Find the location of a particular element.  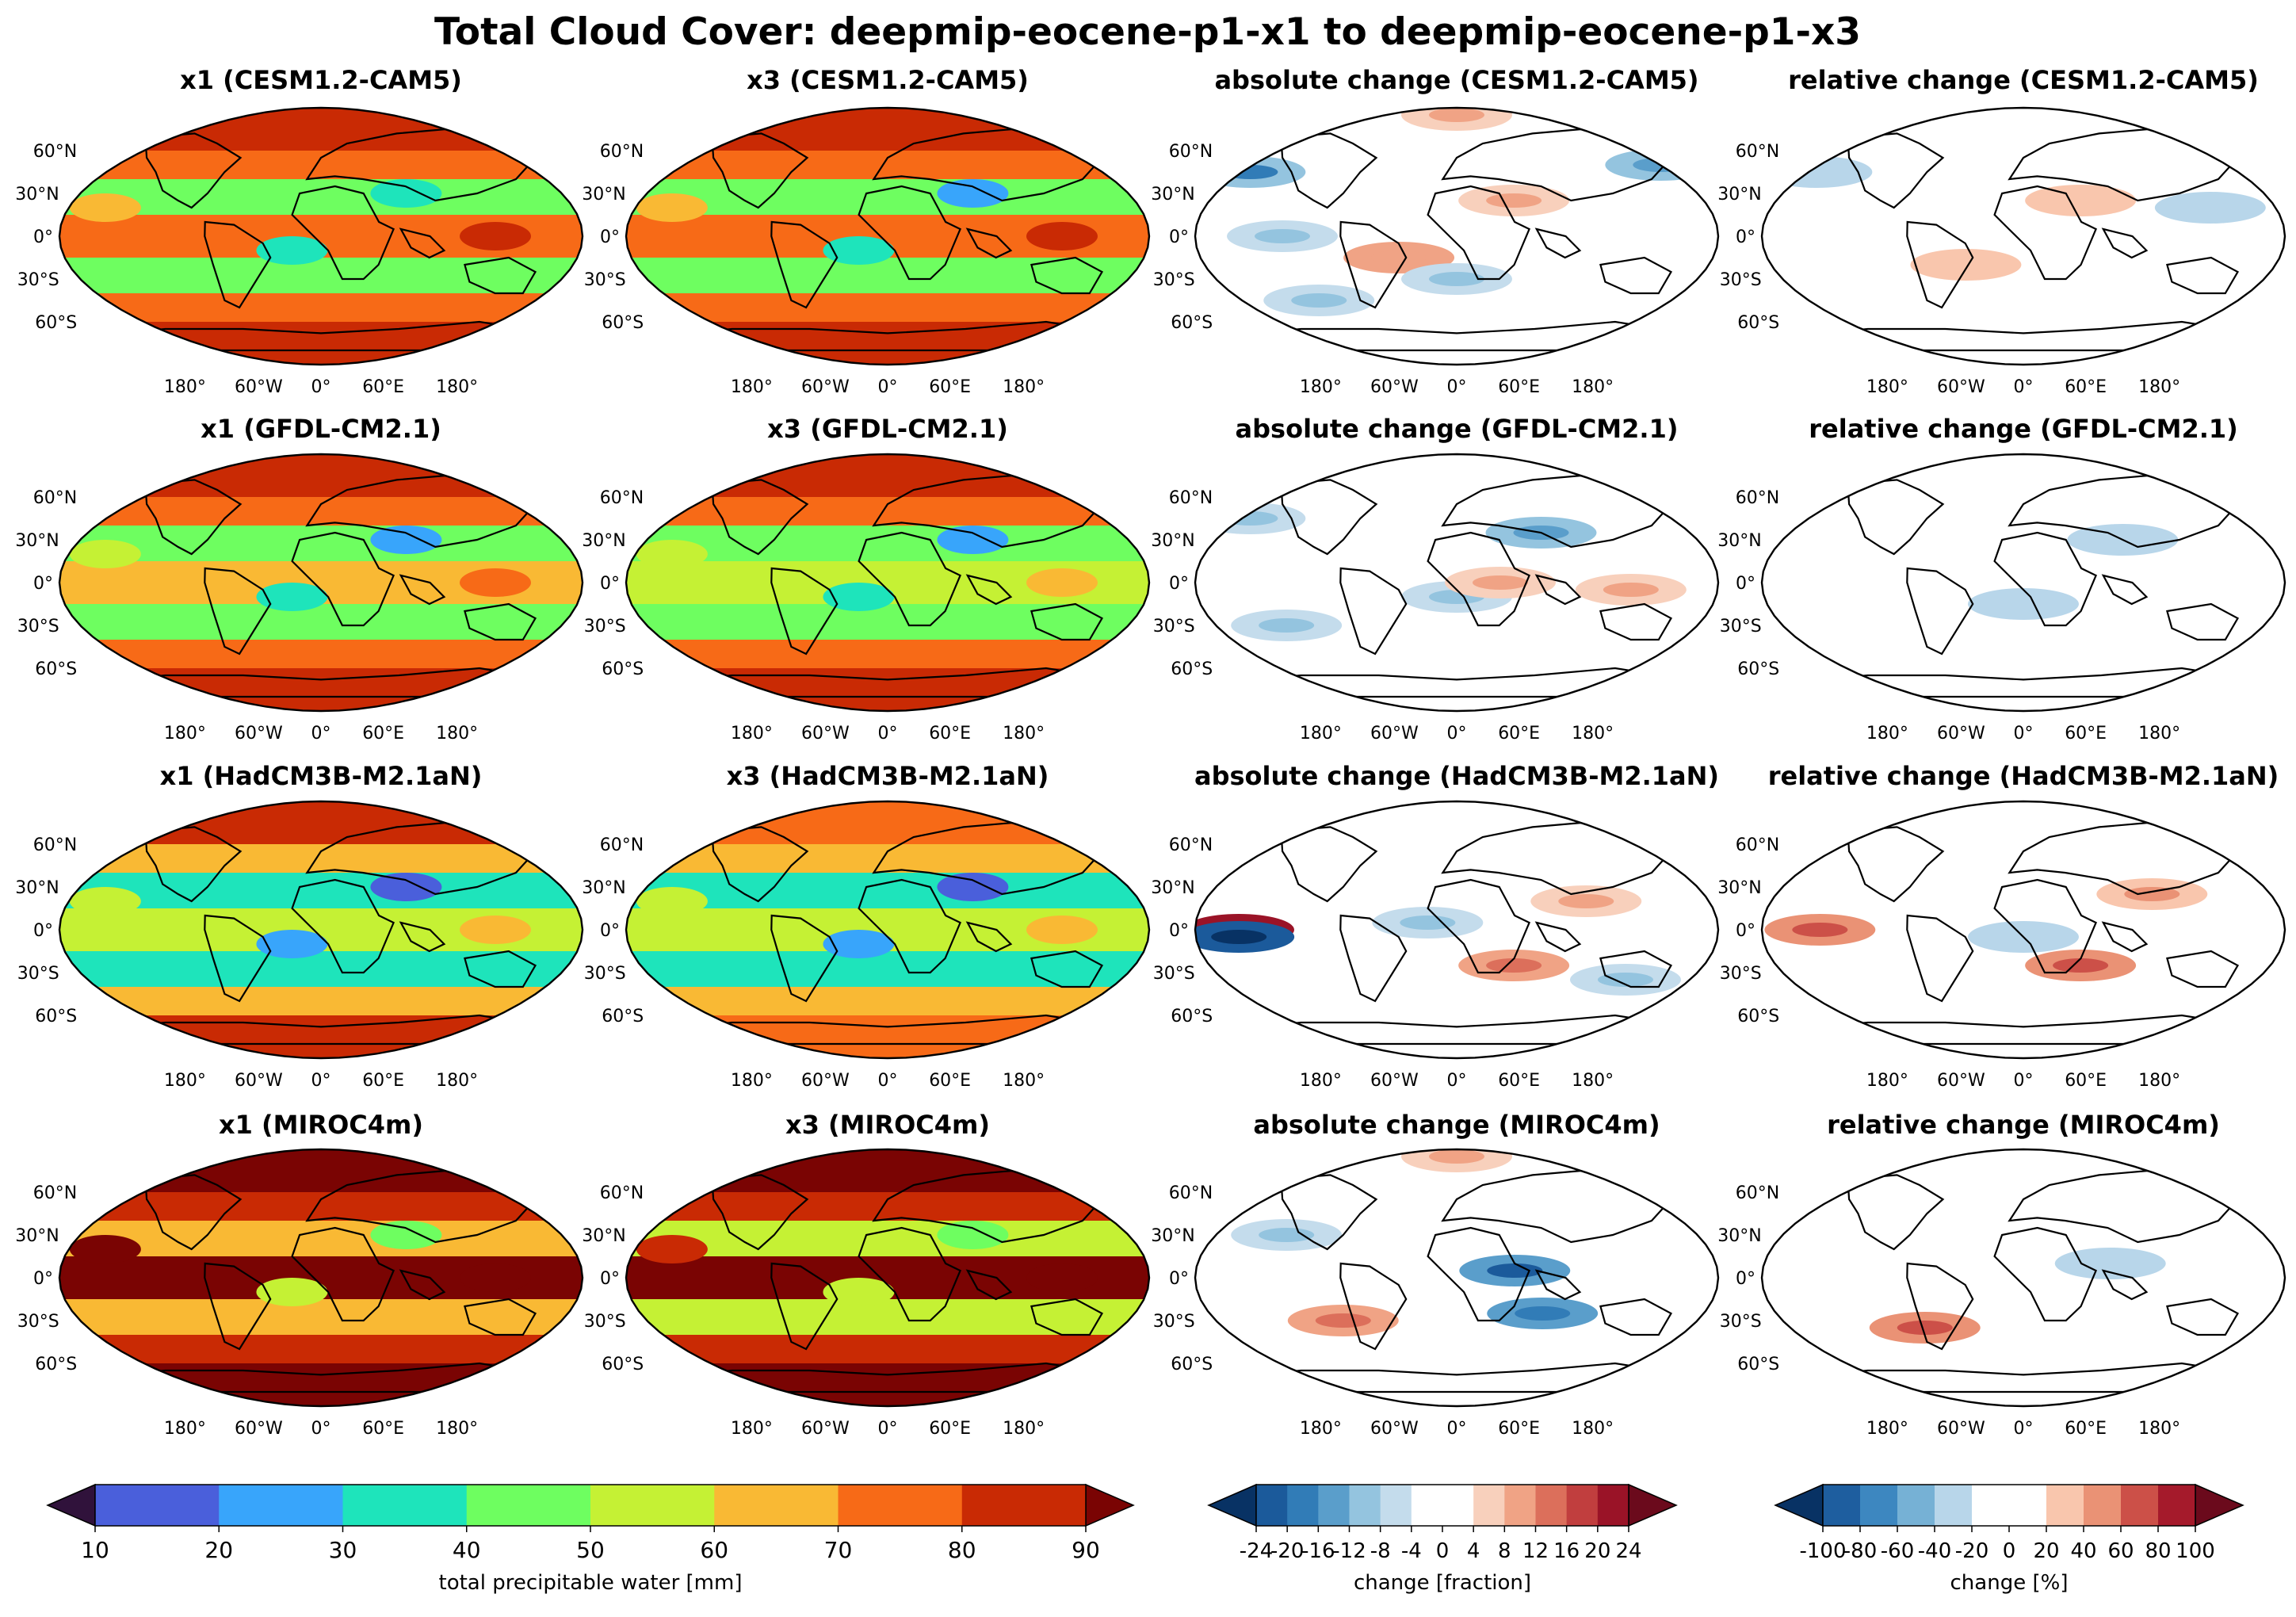

colorbar-tick-label: 30 is located at coordinates (343, 1550).